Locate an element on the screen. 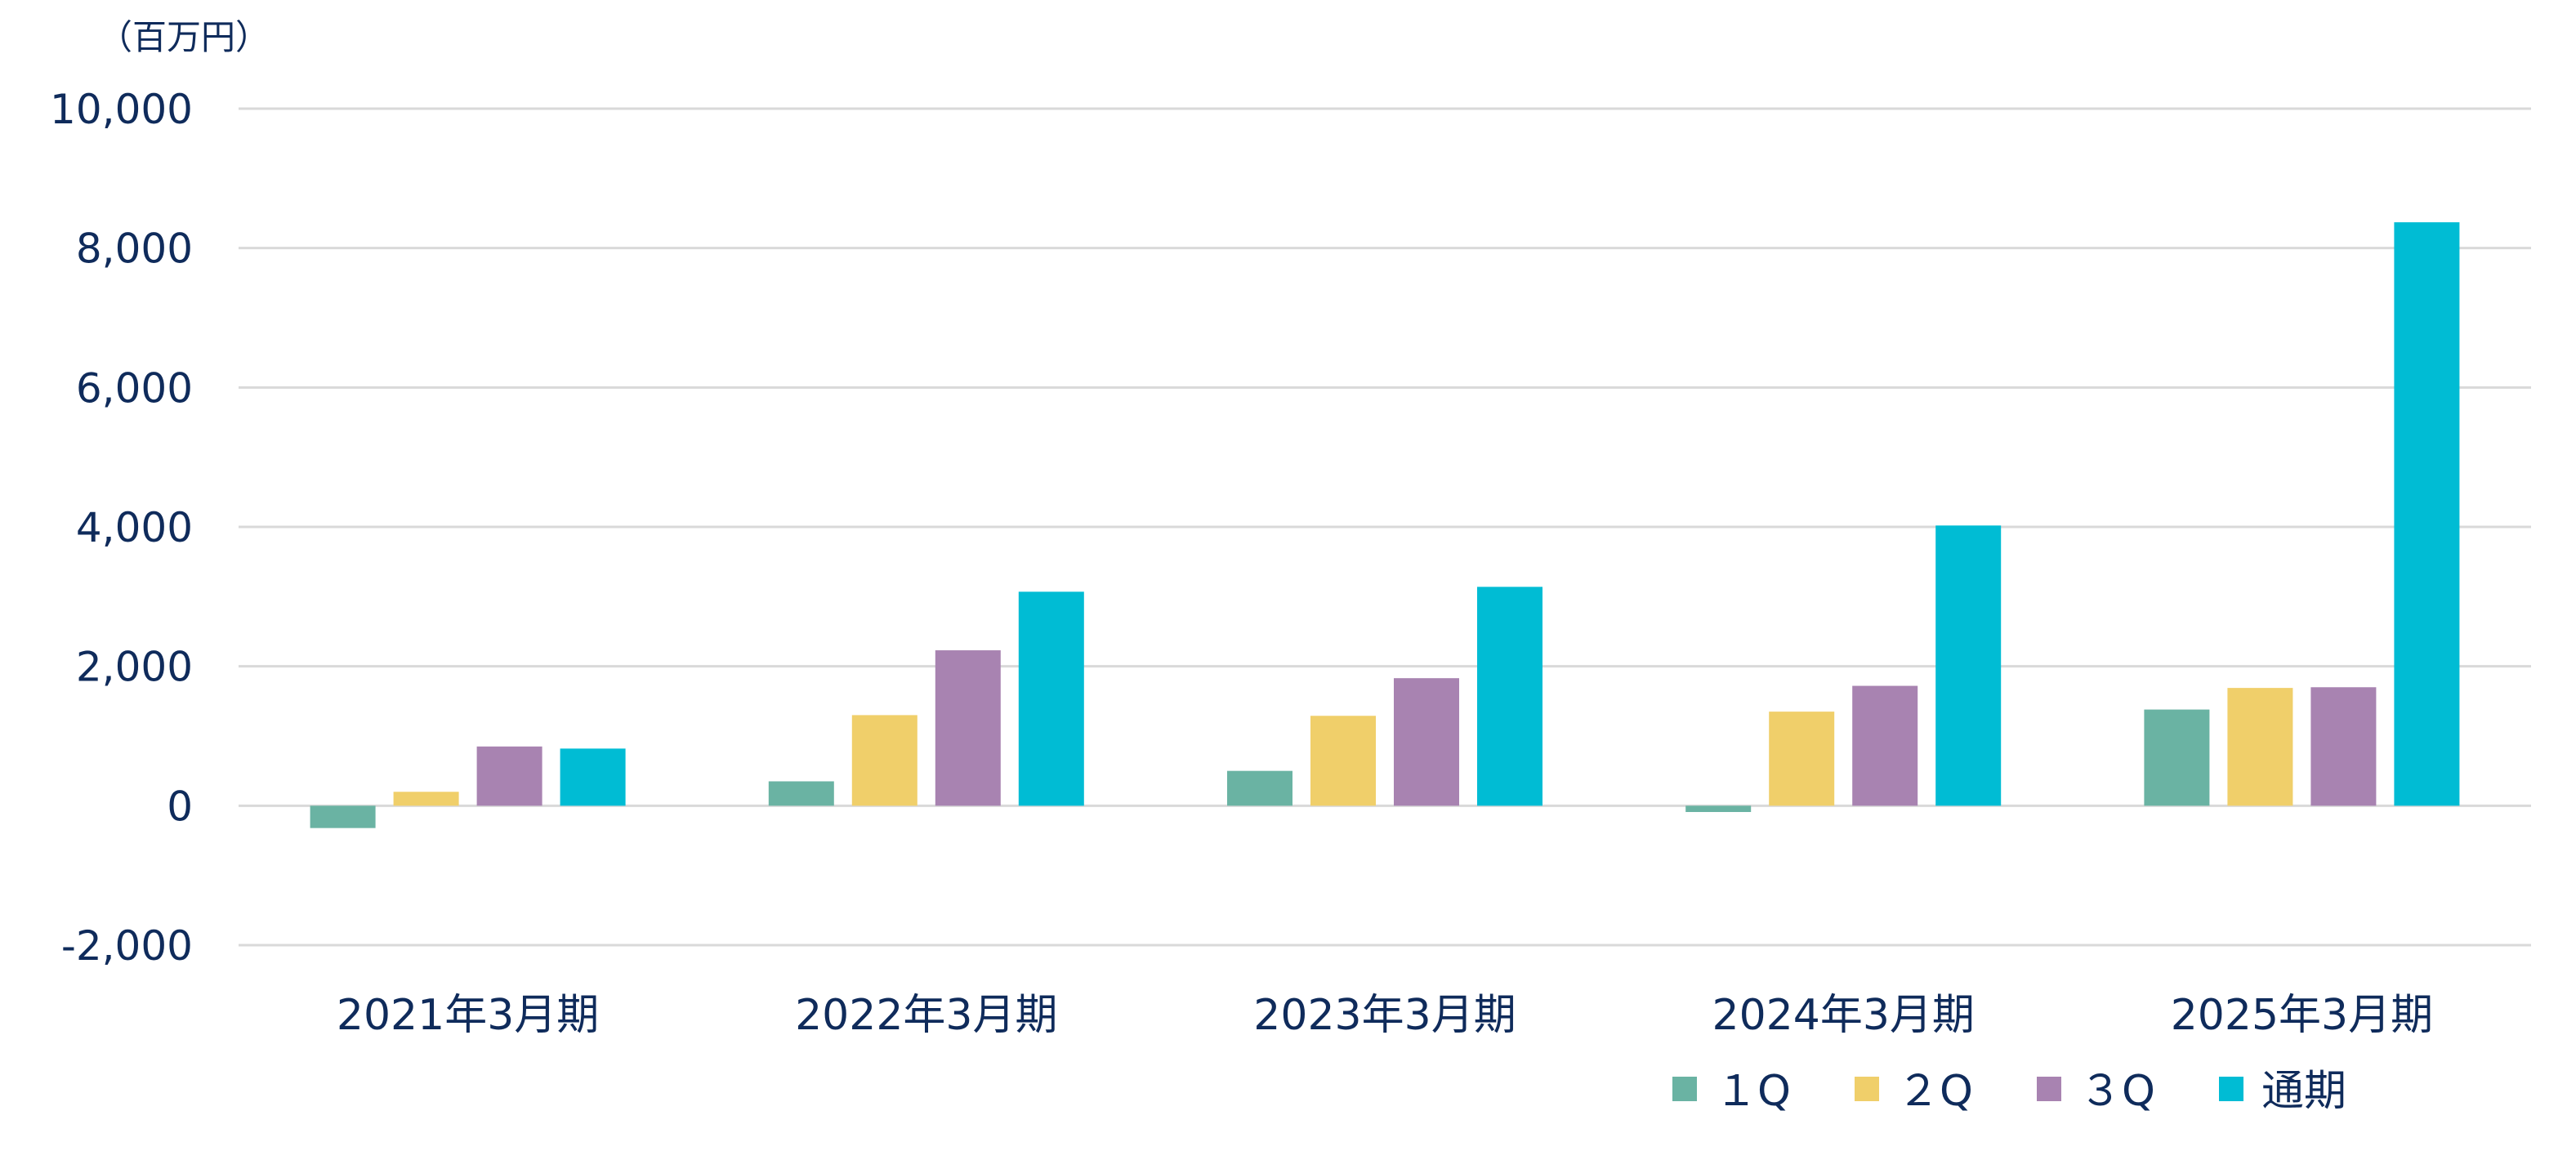  y-tick-label: -2,000 is located at coordinates (127, 946).